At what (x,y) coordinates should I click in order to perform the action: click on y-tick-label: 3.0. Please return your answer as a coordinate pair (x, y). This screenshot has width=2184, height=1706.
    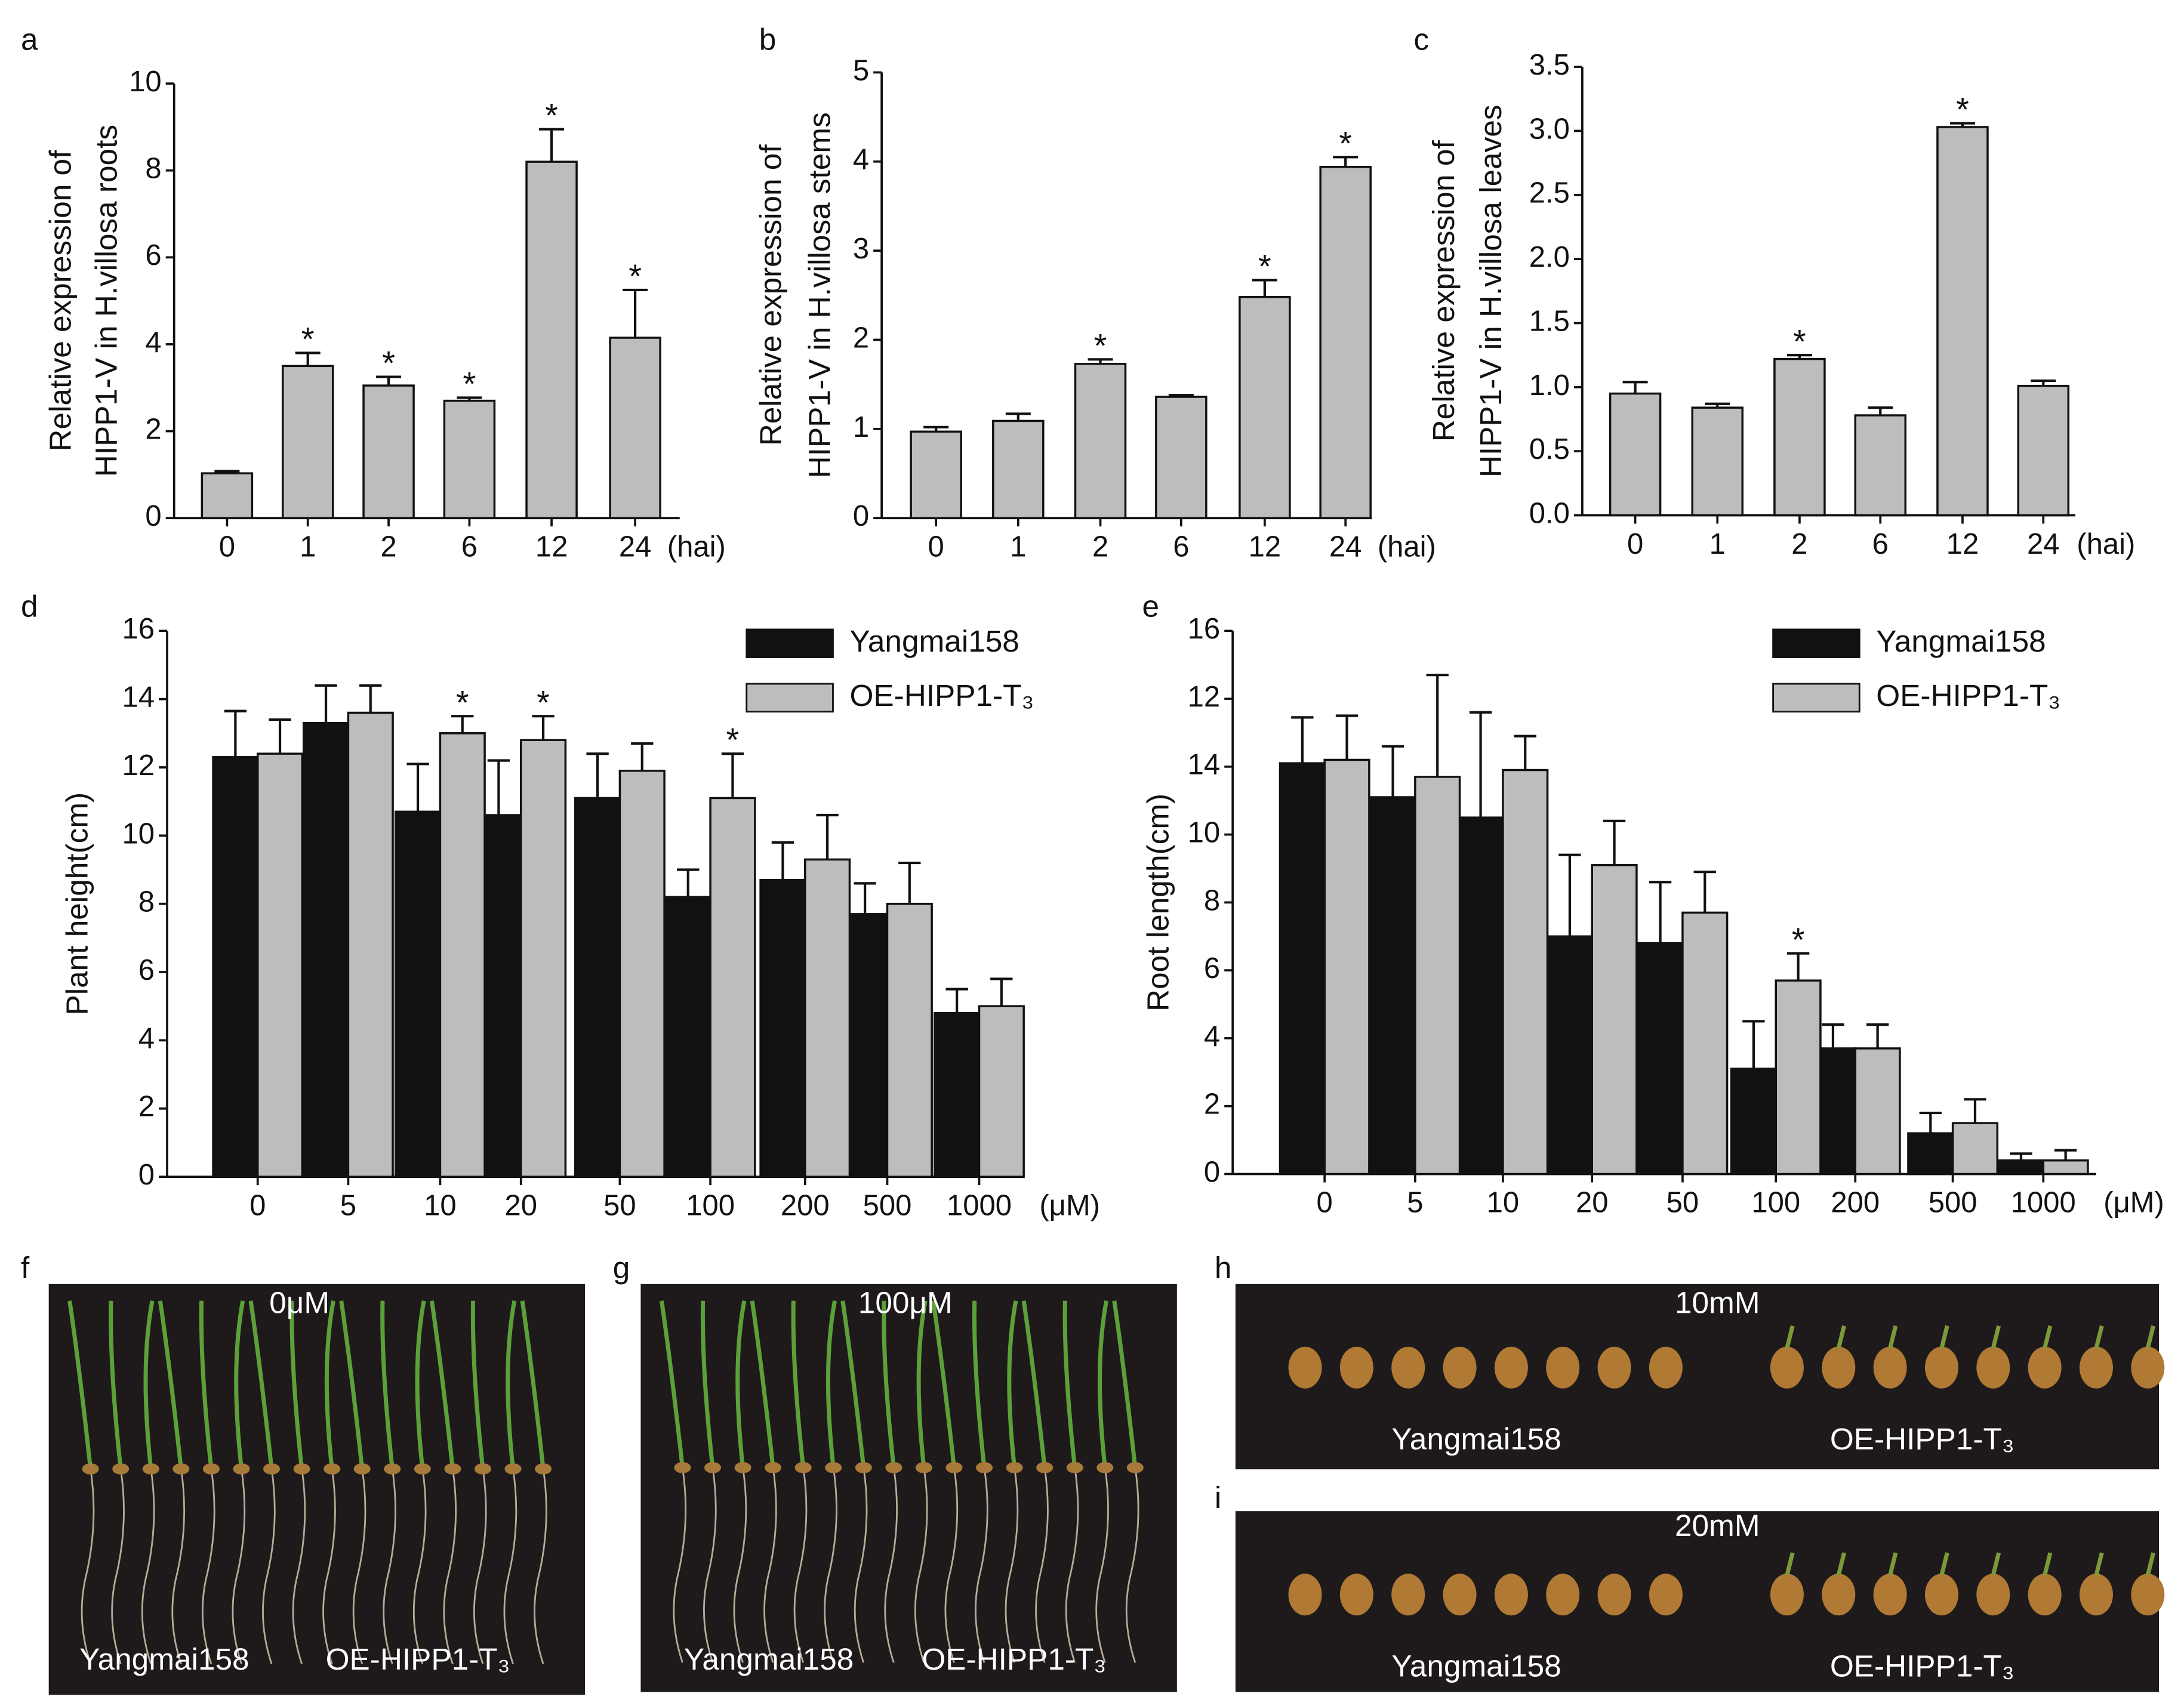
    Looking at the image, I should click on (1550, 129).